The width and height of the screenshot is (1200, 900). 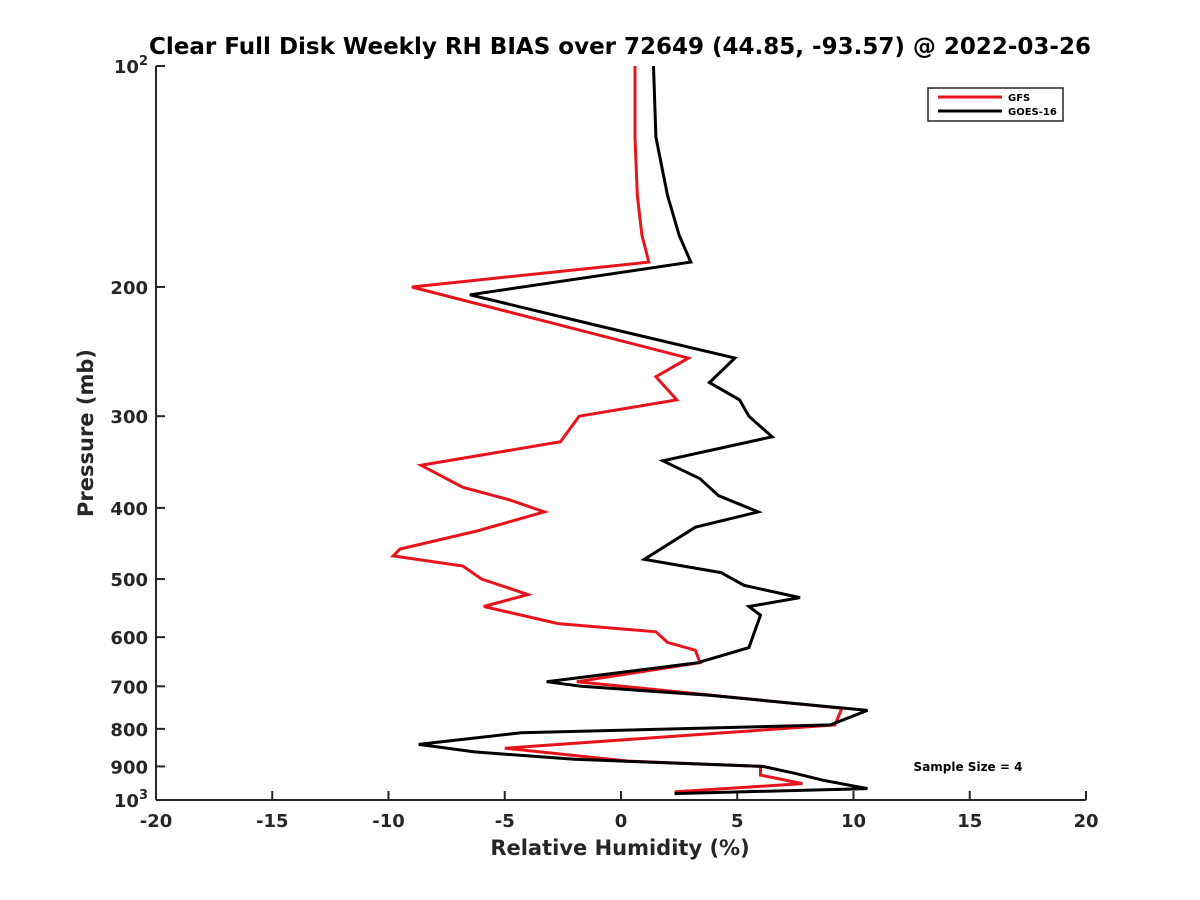 I want to click on legend-label: GOES-16, so click(x=1032, y=112).